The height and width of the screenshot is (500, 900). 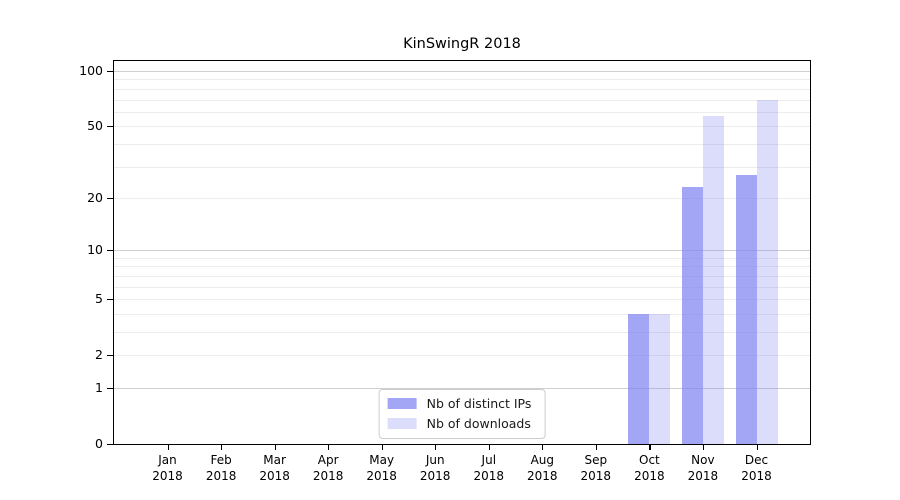 I want to click on legend-item-downloads: Nb of downloads, so click(x=459, y=423).